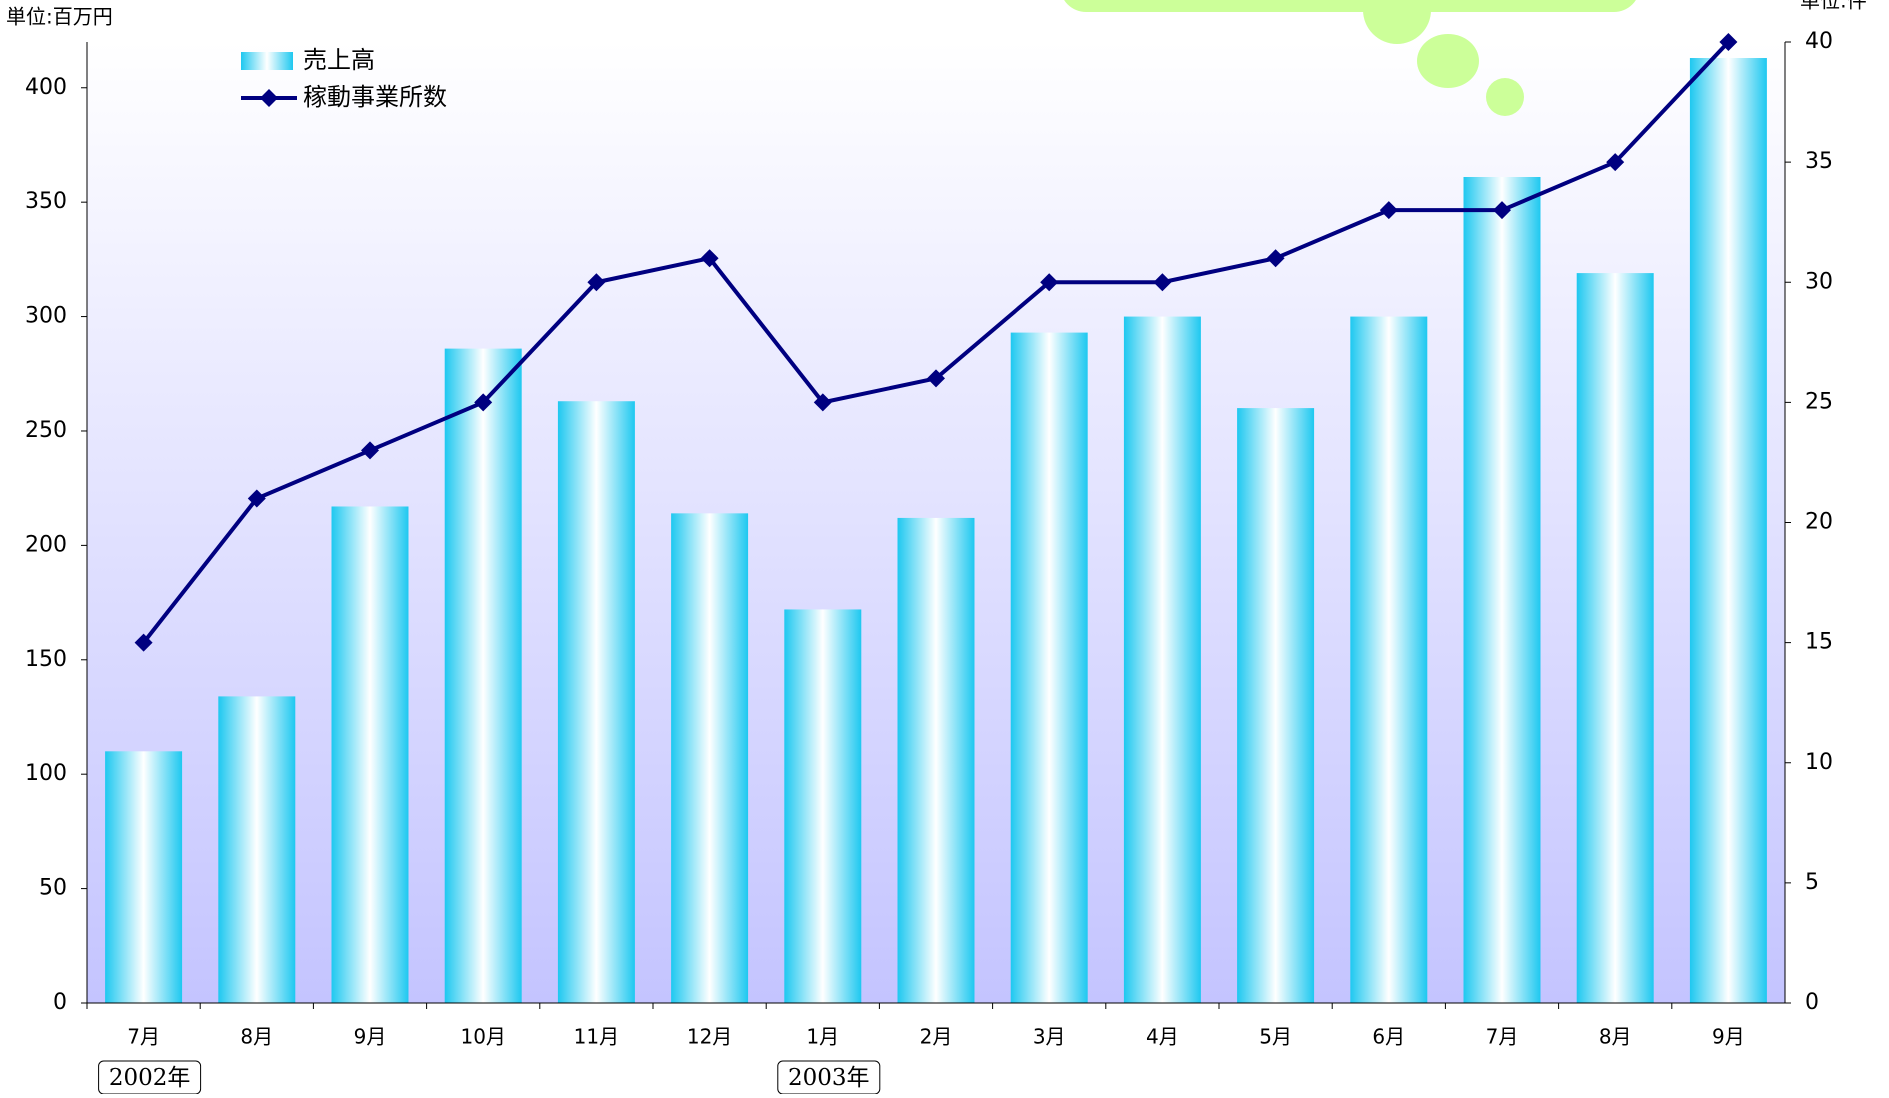  I want to click on legend-marker, so click(269, 98).